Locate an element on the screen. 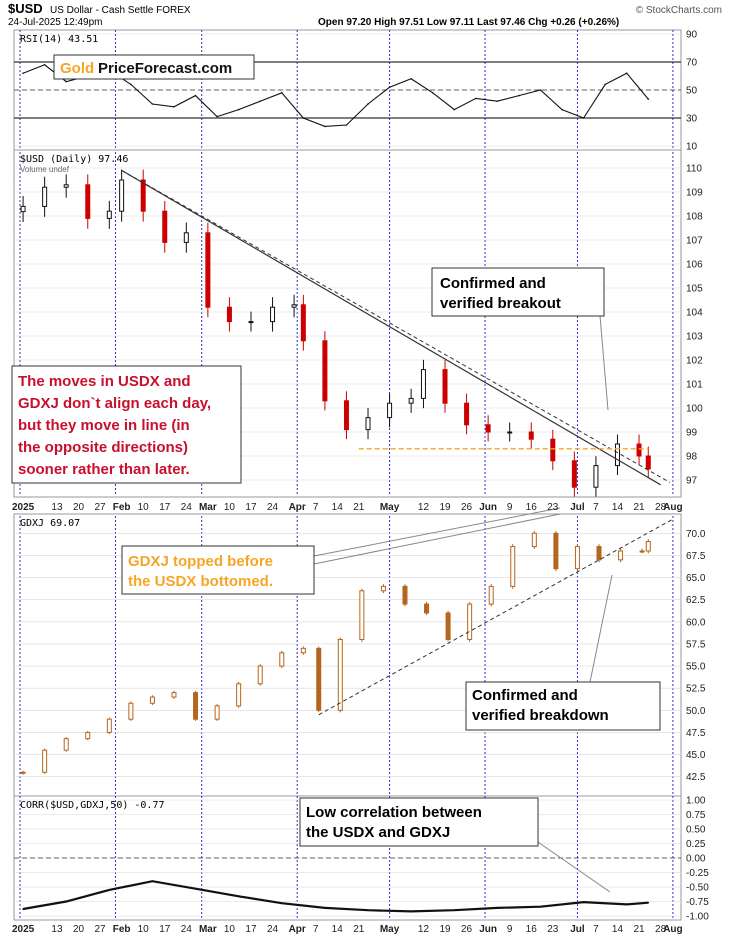  header-timestamp: 24-Jul-2025 12:49pm is located at coordinates (55, 22).